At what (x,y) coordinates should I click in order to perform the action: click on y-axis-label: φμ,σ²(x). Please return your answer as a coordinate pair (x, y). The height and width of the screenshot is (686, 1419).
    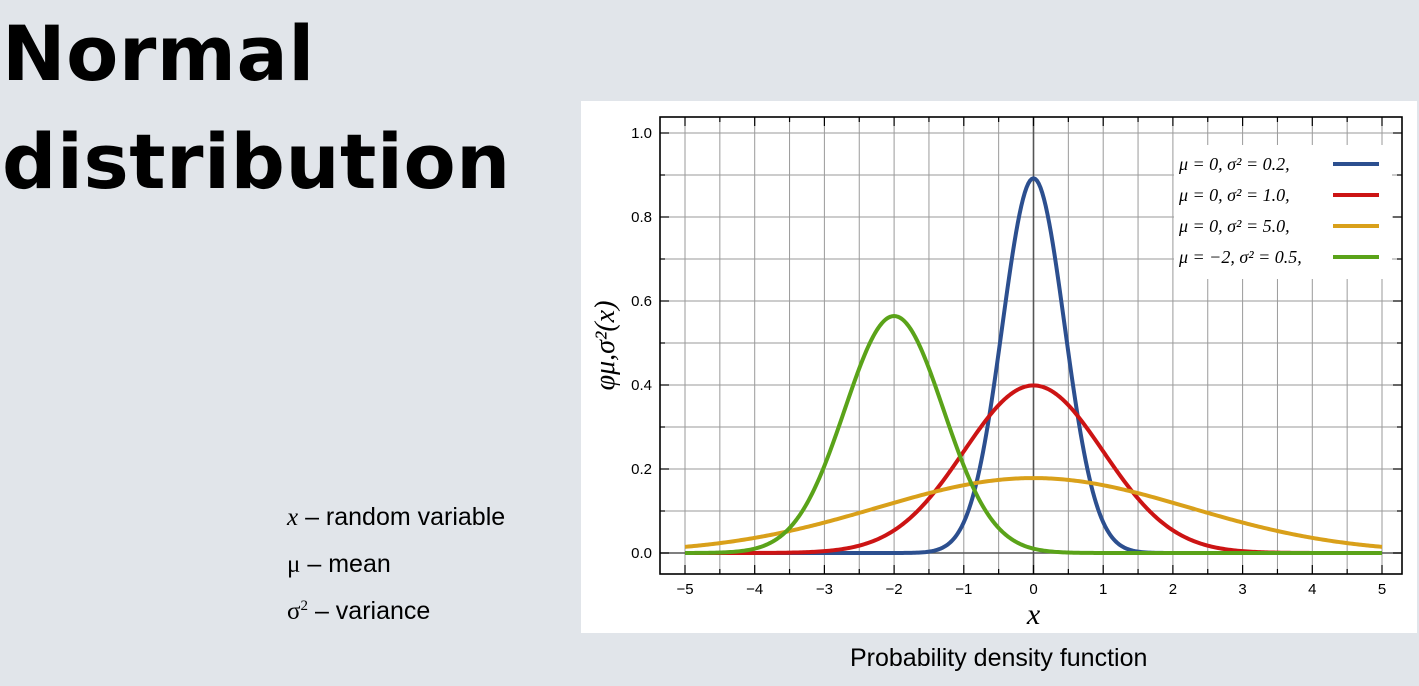
    Looking at the image, I should click on (605, 346).